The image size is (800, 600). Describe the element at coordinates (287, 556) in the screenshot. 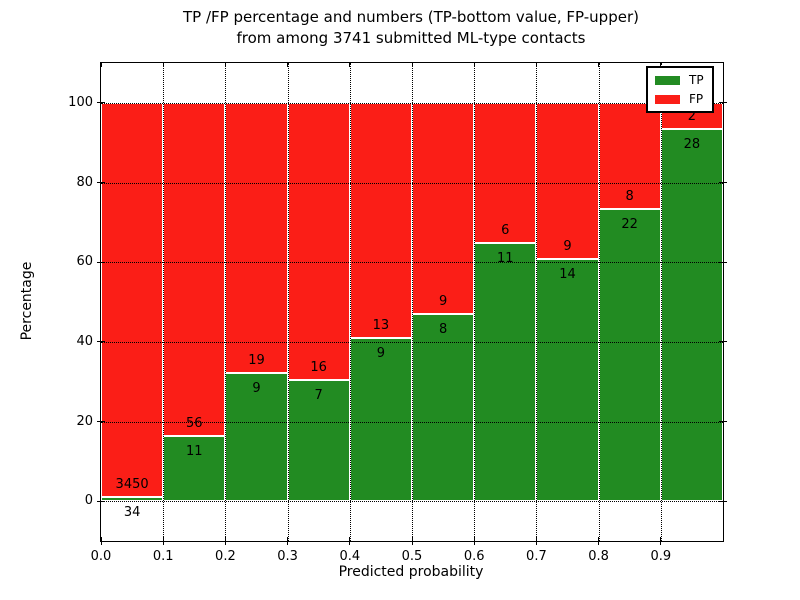

I see `x-tick-label: 0.3` at that location.